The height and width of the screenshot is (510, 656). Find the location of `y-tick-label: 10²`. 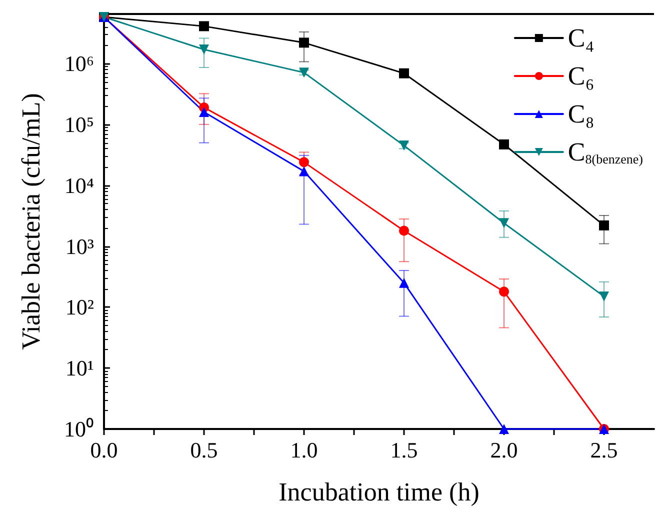

y-tick-label: 10² is located at coordinates (79, 307).